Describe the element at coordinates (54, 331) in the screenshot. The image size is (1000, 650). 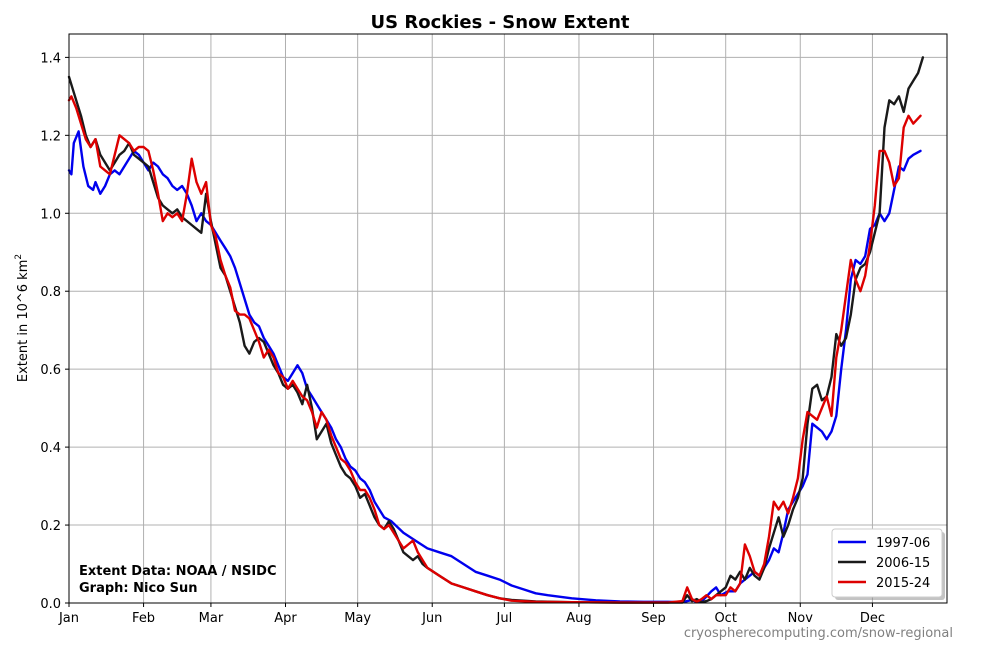
I see `y-axis-ticks: 0.0 0.2 0.4 0.6 0.8 1.0 1.2 1.4` at that location.